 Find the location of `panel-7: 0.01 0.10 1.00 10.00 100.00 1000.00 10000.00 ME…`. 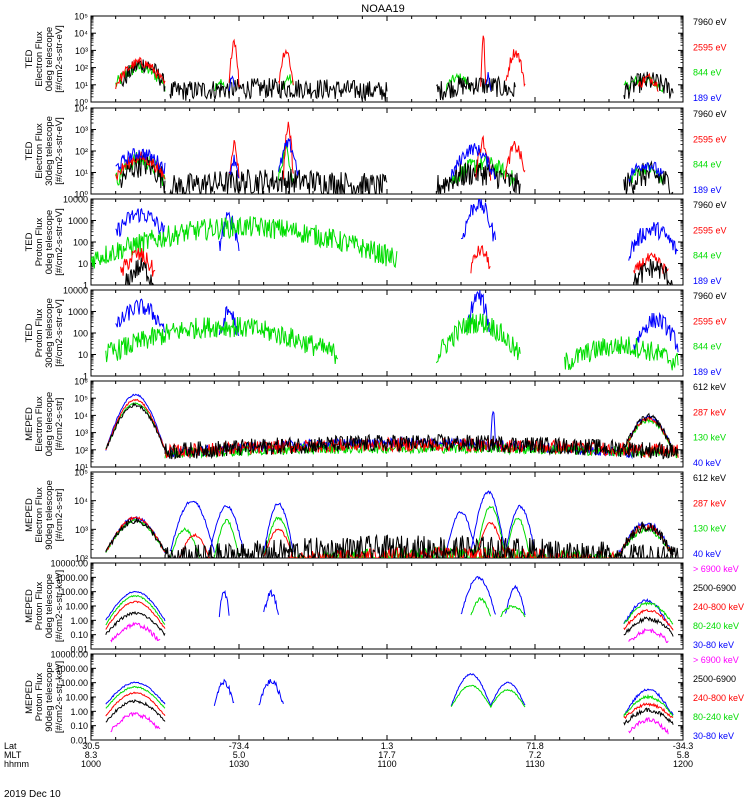

panel-7: 0.01 0.10 1.00 10.00 100.00 1000.00 10000.00 ME… is located at coordinates (384, 607).